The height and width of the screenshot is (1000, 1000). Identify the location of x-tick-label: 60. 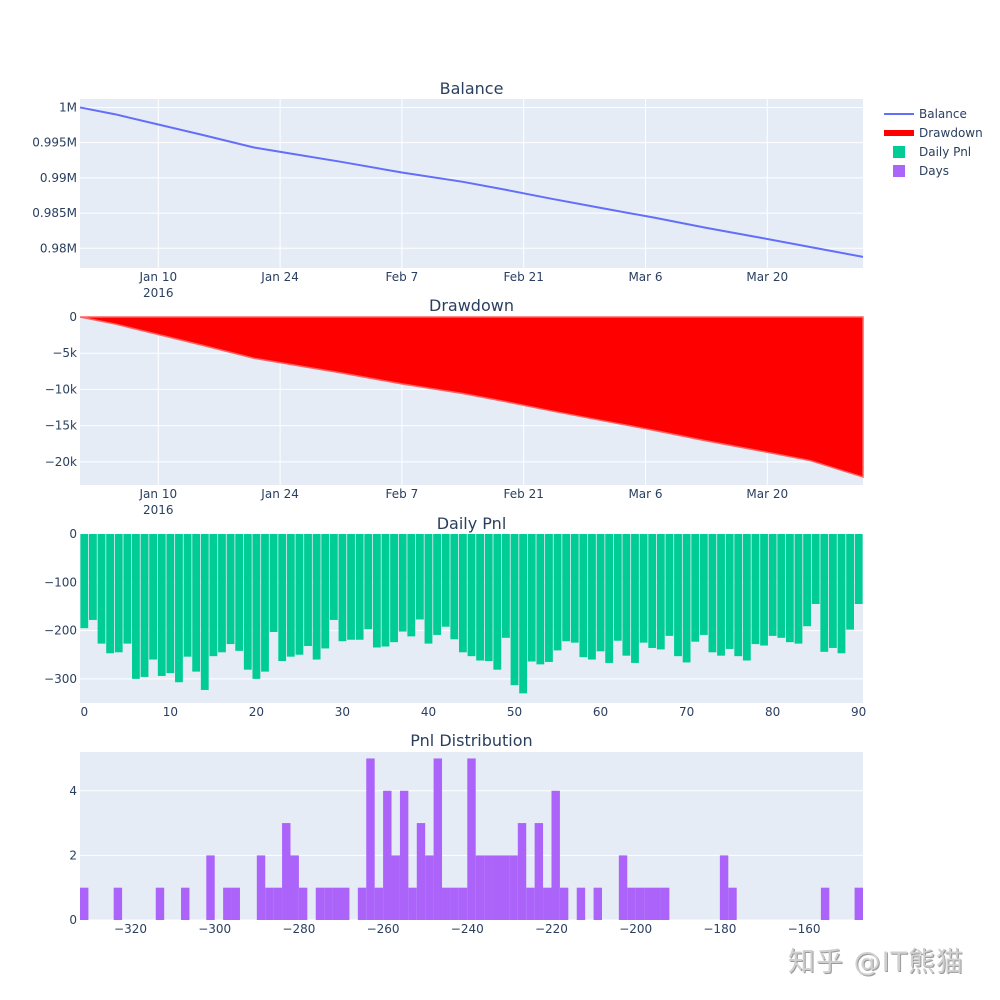
(600, 712).